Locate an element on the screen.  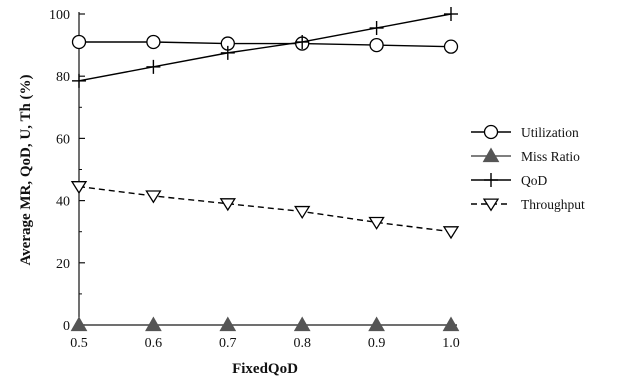
legend: Utilization Miss Ratio QoD Throughput is located at coordinates (528, 168).